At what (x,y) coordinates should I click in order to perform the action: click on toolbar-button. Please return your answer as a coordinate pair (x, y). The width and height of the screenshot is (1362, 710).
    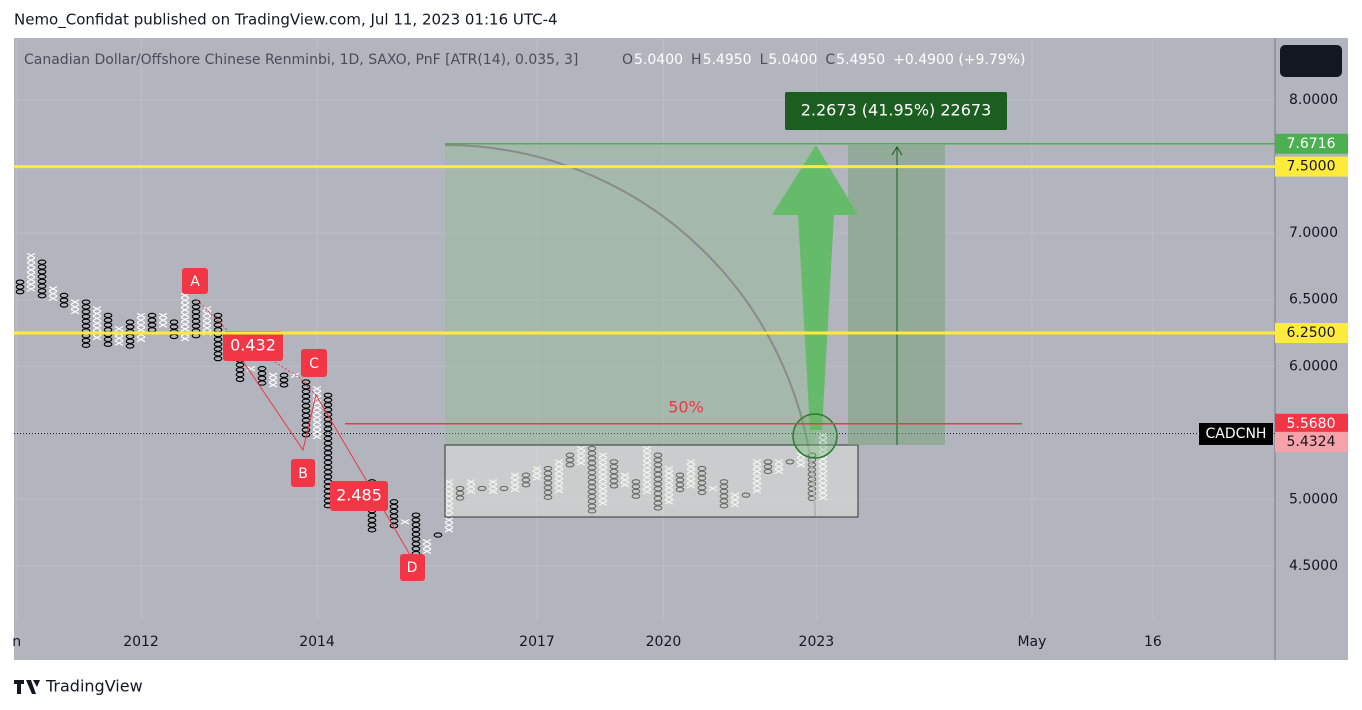
    Looking at the image, I should click on (1311, 61).